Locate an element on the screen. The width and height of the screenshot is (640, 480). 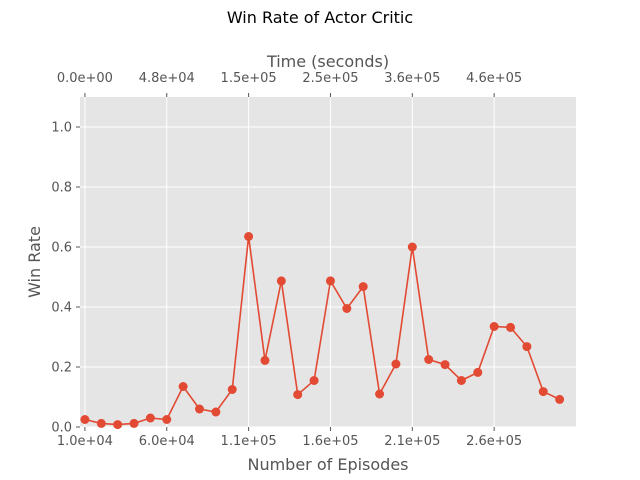
x2-tick-label: 1.5e+05 is located at coordinates (249, 78).